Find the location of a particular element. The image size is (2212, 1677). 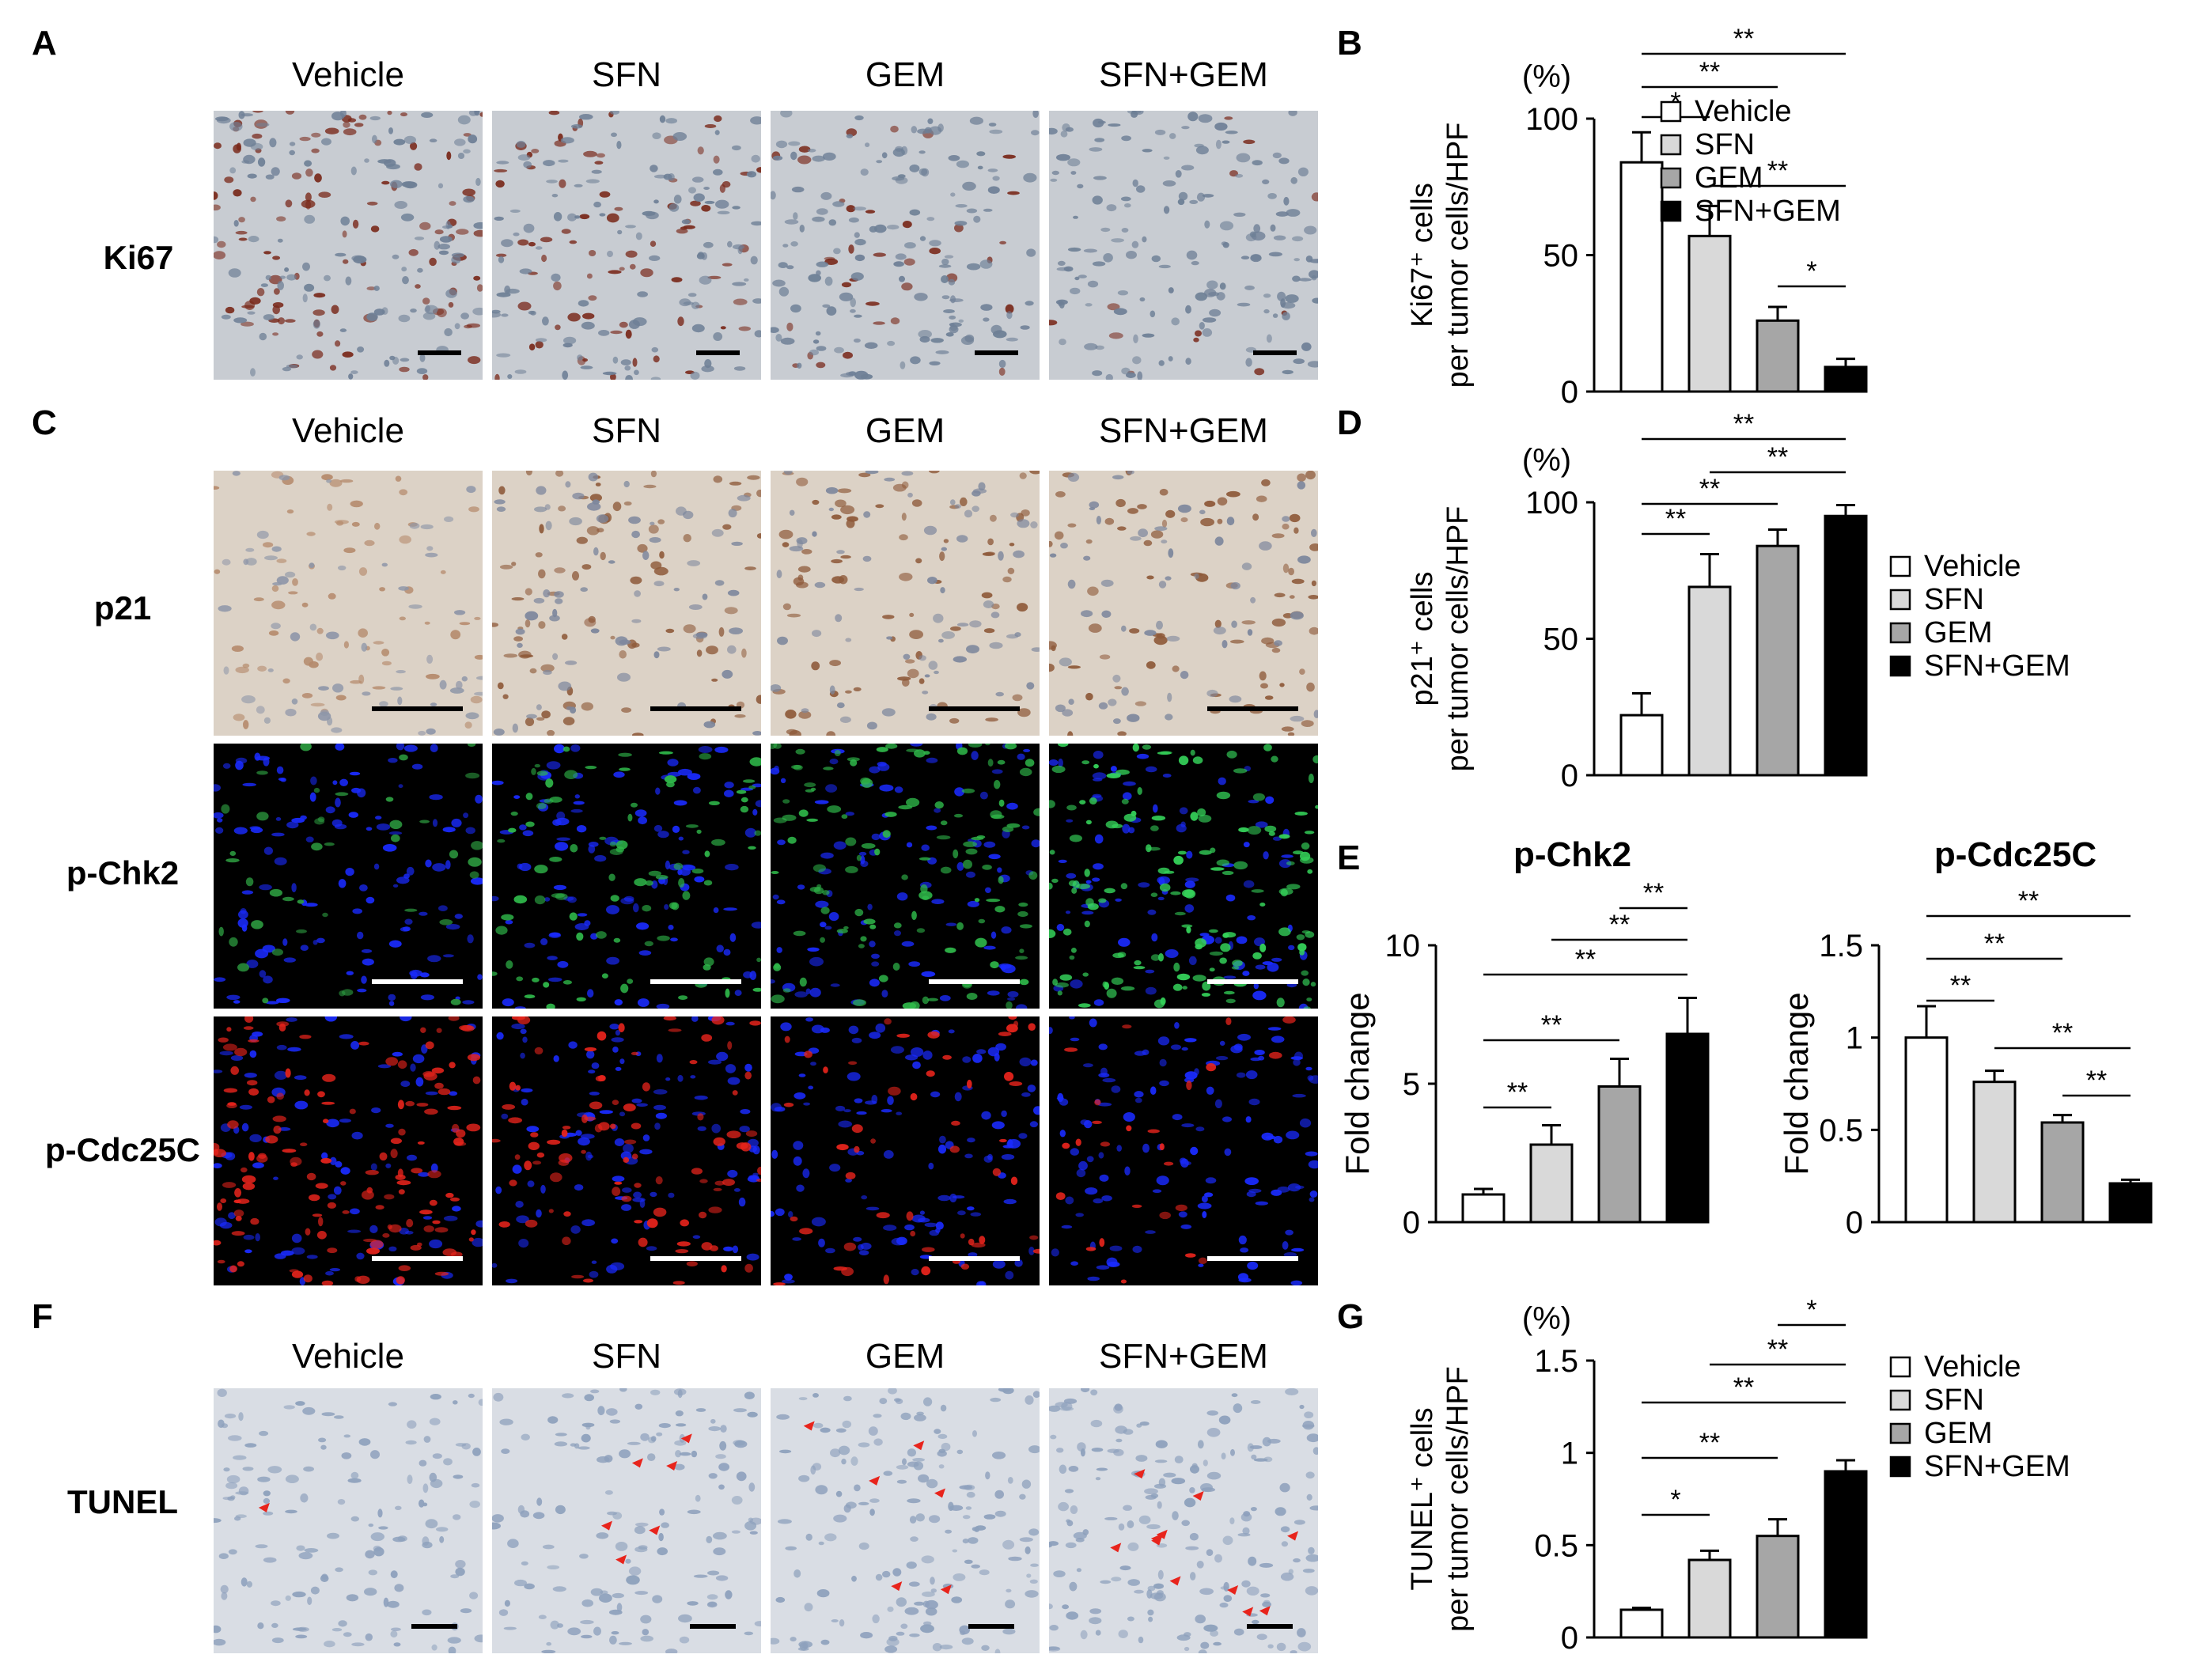

y-axis-label-2: per tumor cells/HPF is located at coordinates (1458, 255).